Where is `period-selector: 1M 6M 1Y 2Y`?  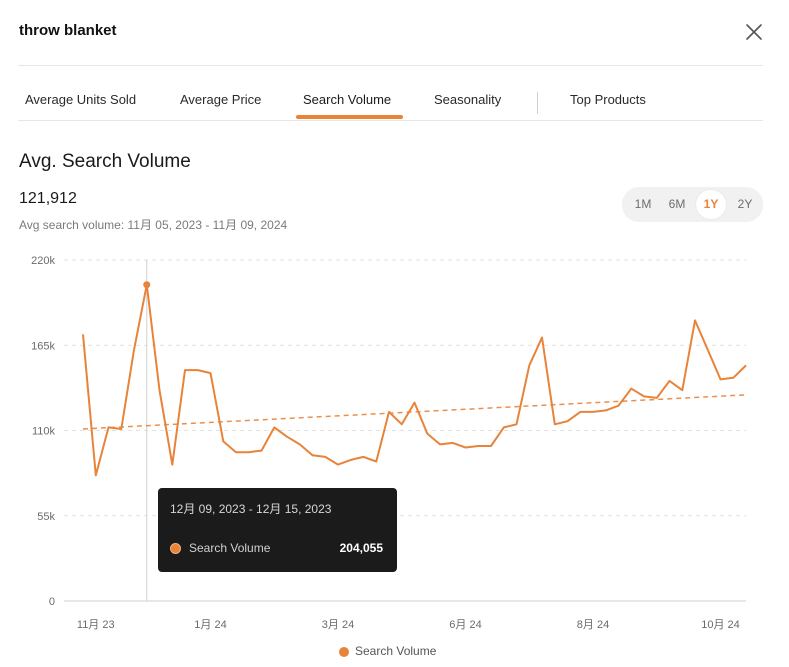
period-selector: 1M 6M 1Y 2Y is located at coordinates (692, 204).